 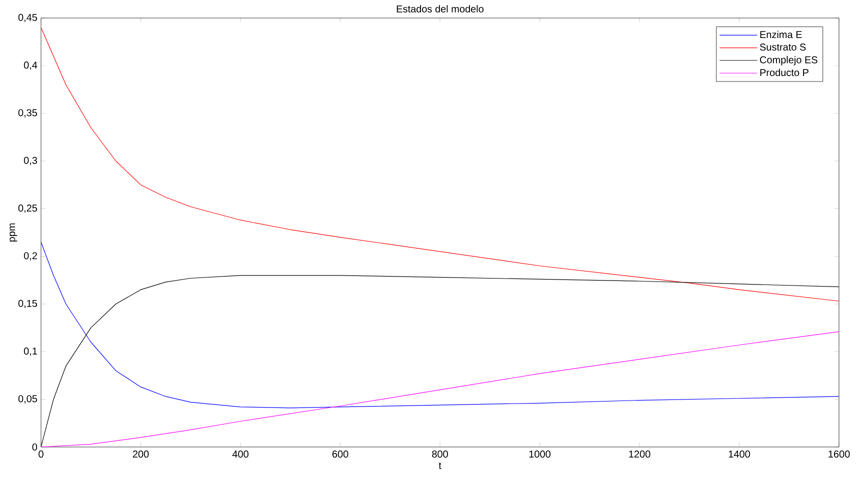 What do you see at coordinates (28, 113) in the screenshot?
I see `y-tick-label: 0,35` at bounding box center [28, 113].